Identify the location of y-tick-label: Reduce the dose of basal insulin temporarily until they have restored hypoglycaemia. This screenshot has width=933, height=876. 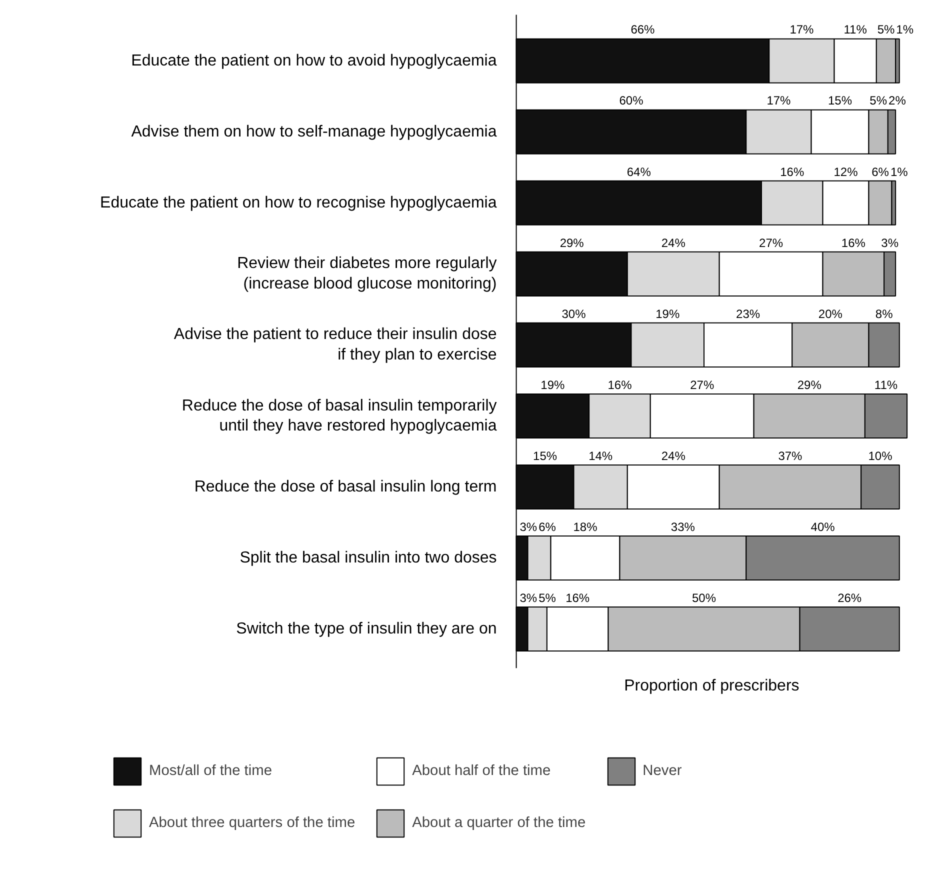
(339, 416).